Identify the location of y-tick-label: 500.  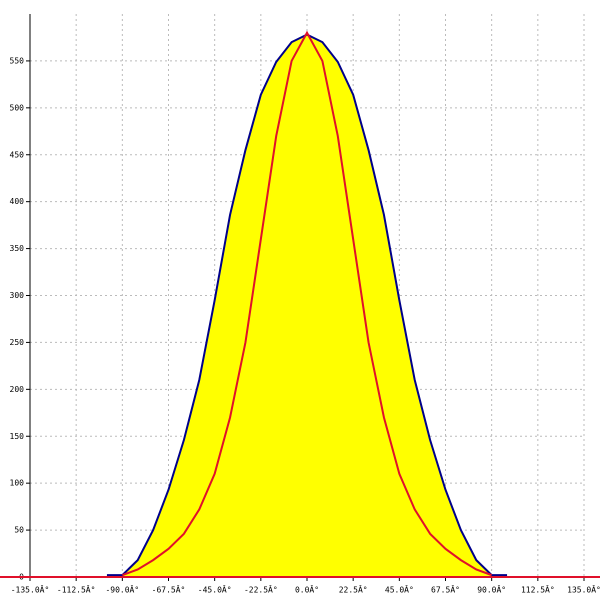
(17, 107).